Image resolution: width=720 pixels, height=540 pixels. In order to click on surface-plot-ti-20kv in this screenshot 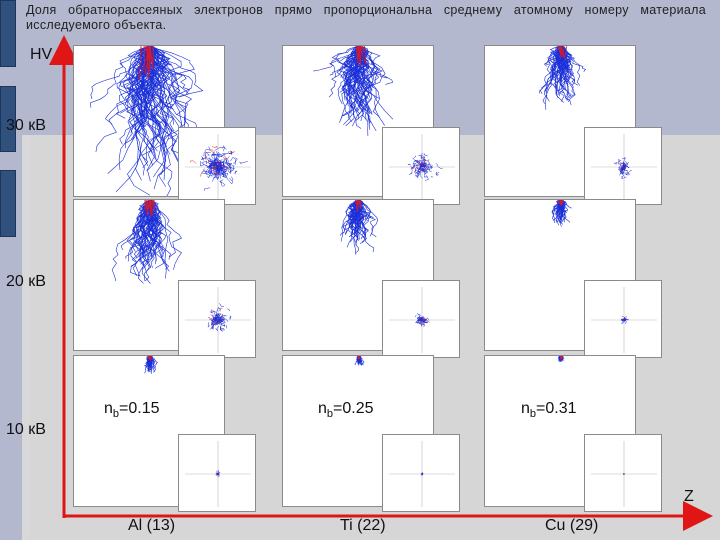, I will do `click(421, 319)`.